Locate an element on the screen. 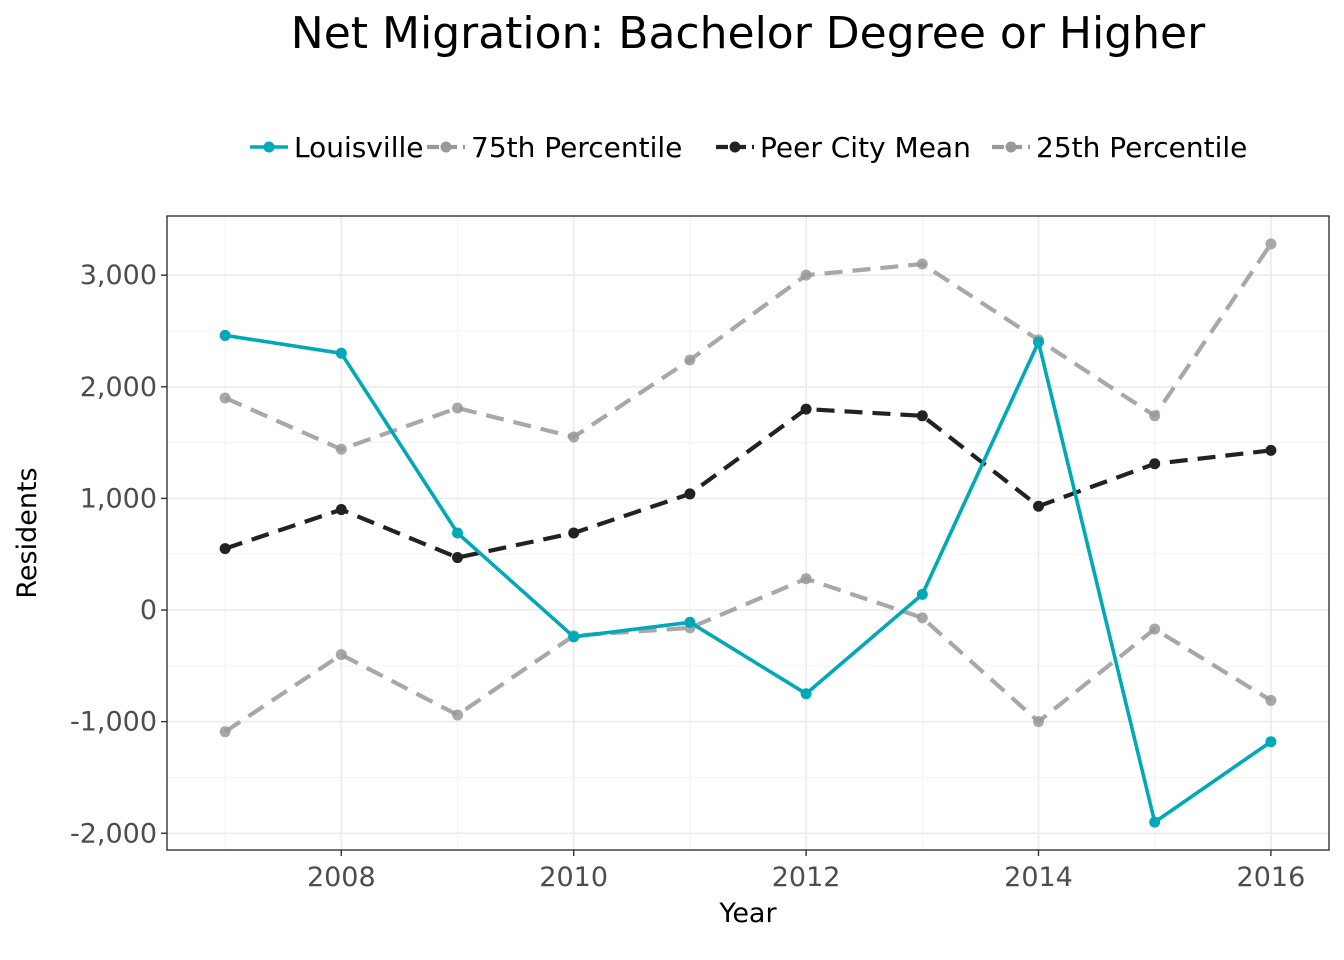 This screenshot has height=960, width=1344. series-line-peer-city-mean is located at coordinates (748, 483).